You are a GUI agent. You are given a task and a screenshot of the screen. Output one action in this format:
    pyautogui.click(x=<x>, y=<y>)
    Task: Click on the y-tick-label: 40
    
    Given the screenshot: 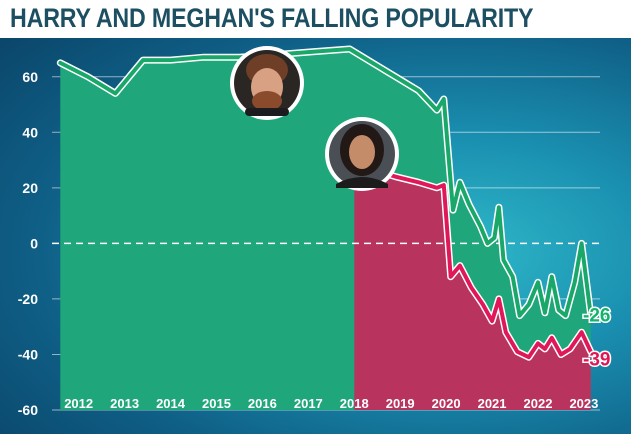 What is the action you would take?
    pyautogui.click(x=30, y=132)
    